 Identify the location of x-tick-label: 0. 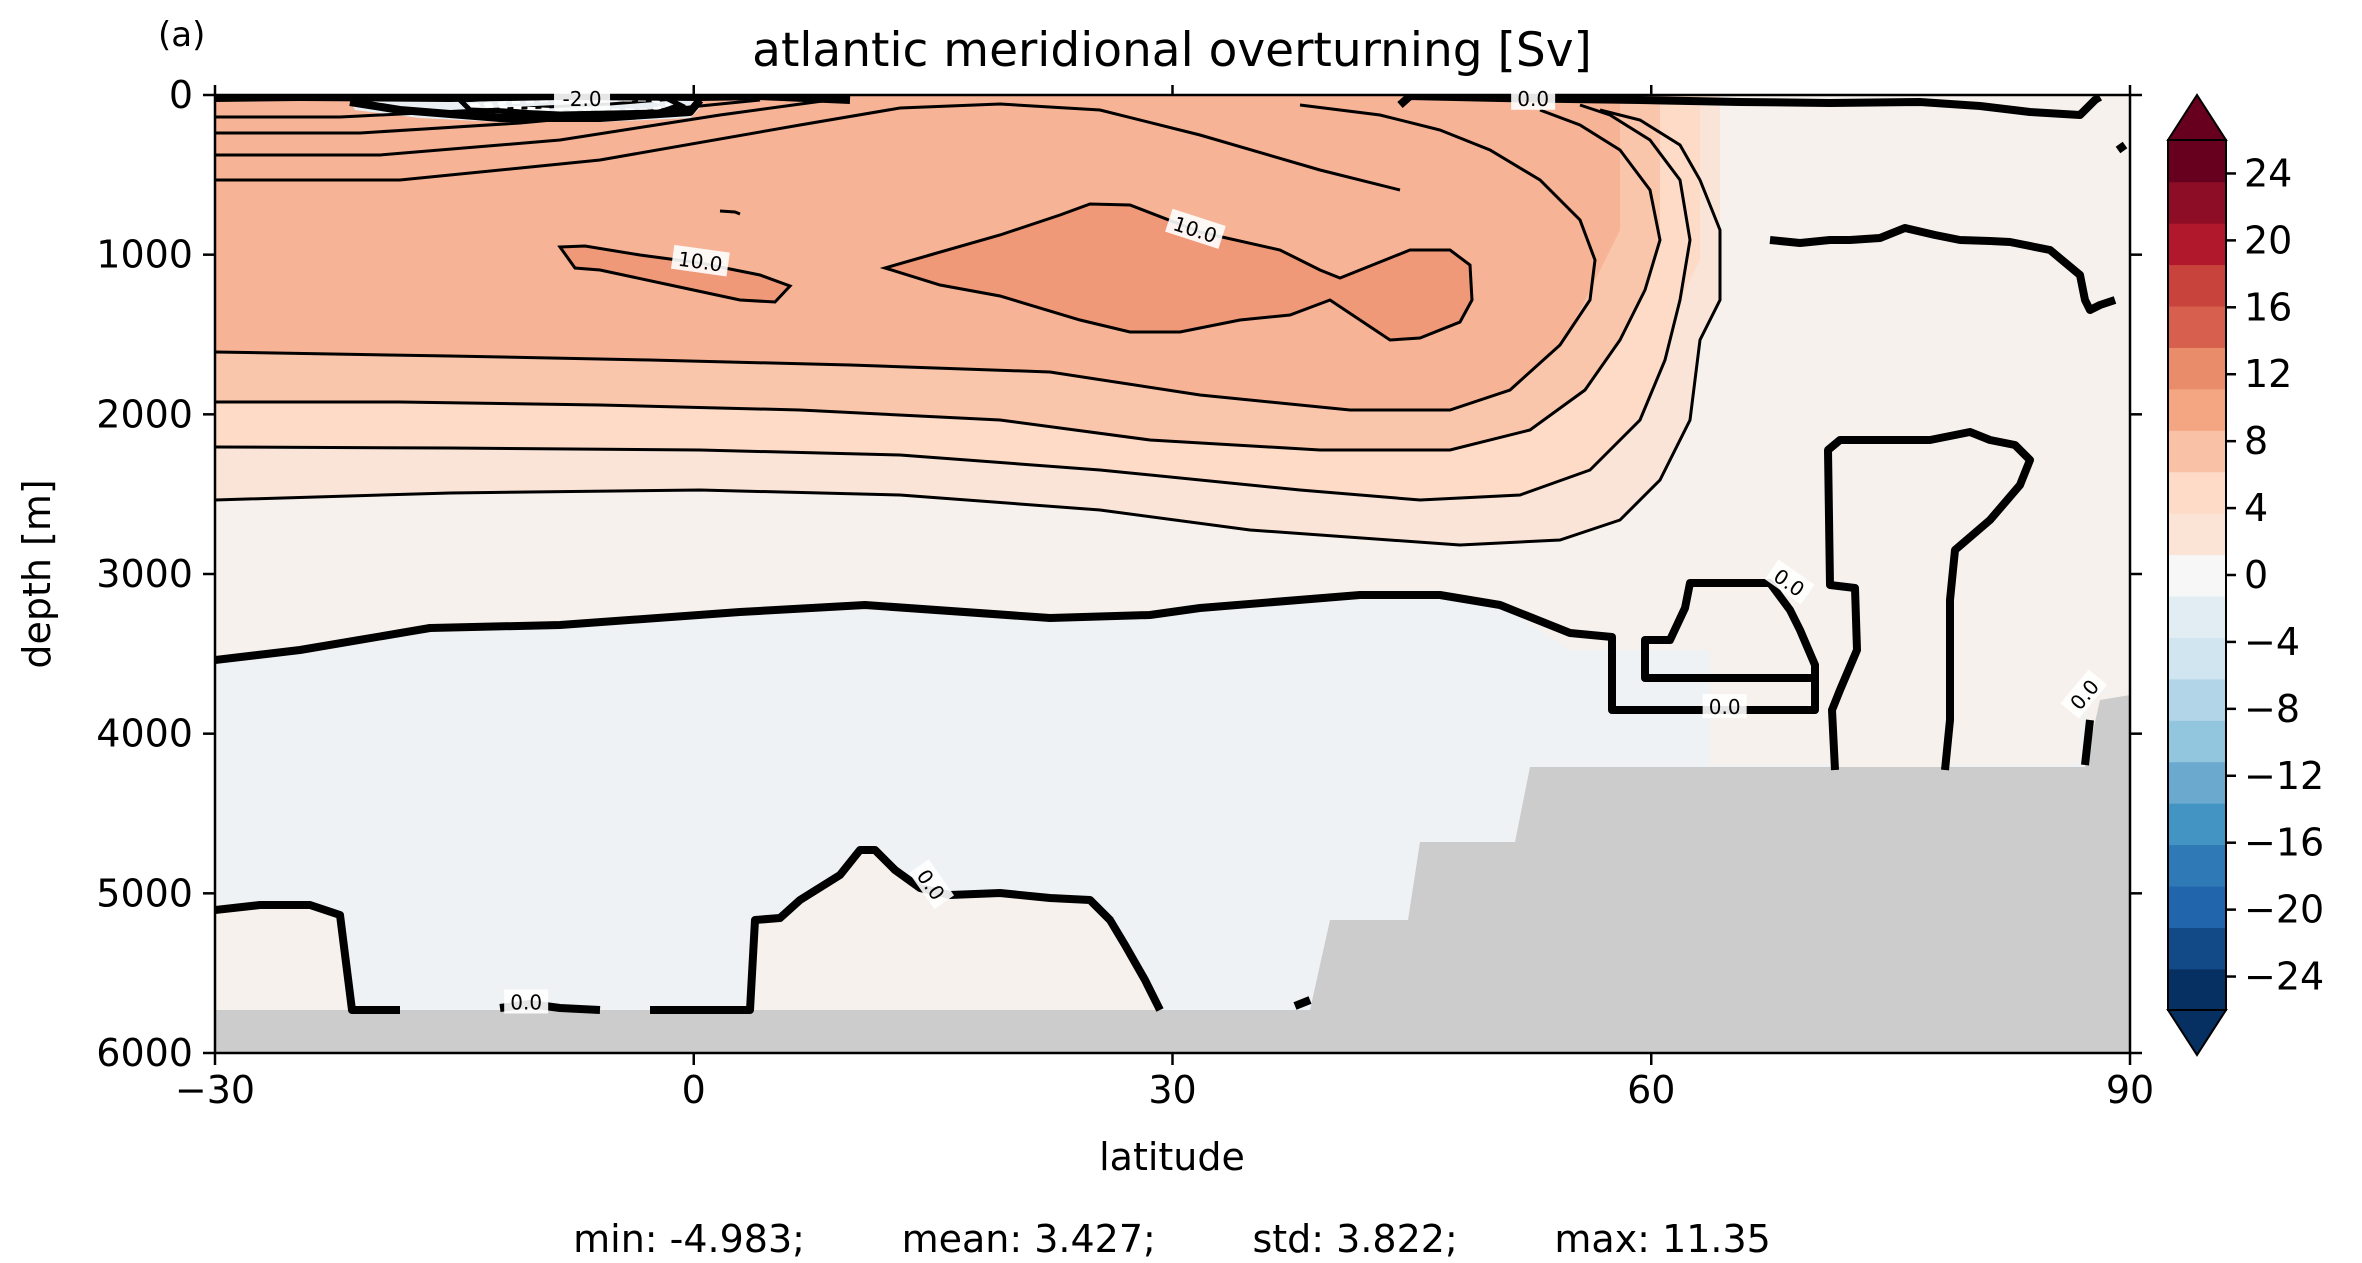
(694, 1090).